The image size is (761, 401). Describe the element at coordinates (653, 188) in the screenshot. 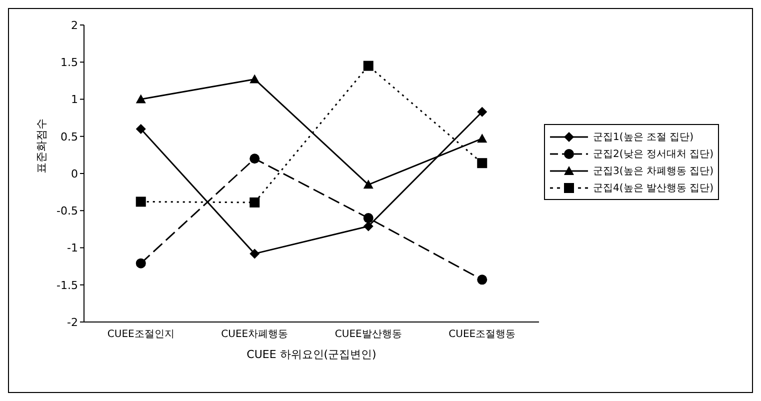

I see `legend-label: 군집4(높은 발산행동 집단)` at that location.